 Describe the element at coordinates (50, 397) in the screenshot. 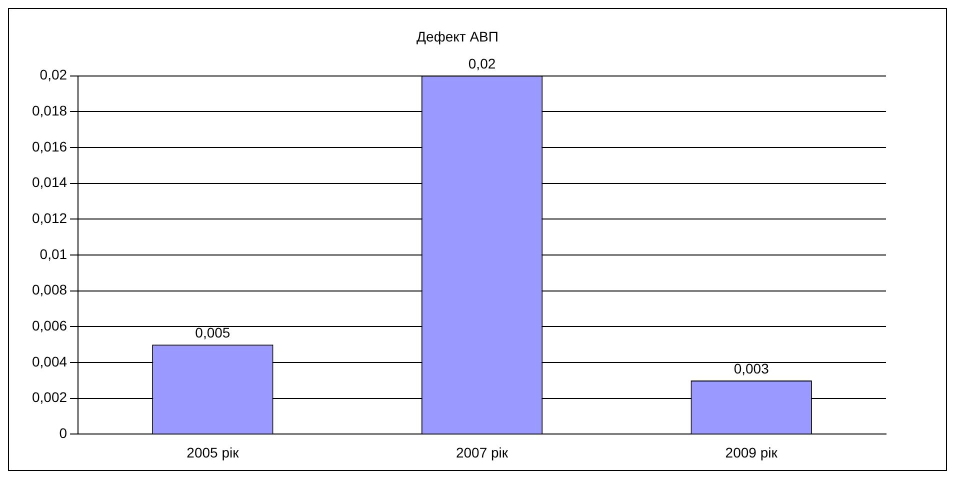

I see `y-tick-label: 0,002` at that location.